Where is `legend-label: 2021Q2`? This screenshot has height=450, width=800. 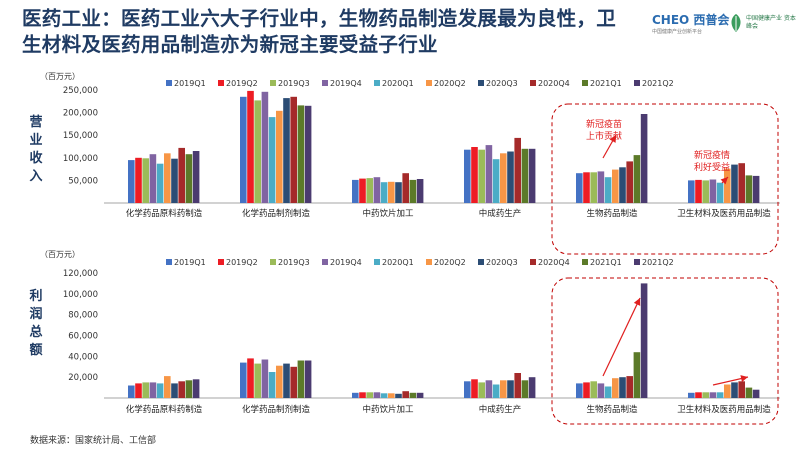 legend-label: 2021Q2 is located at coordinates (658, 262).